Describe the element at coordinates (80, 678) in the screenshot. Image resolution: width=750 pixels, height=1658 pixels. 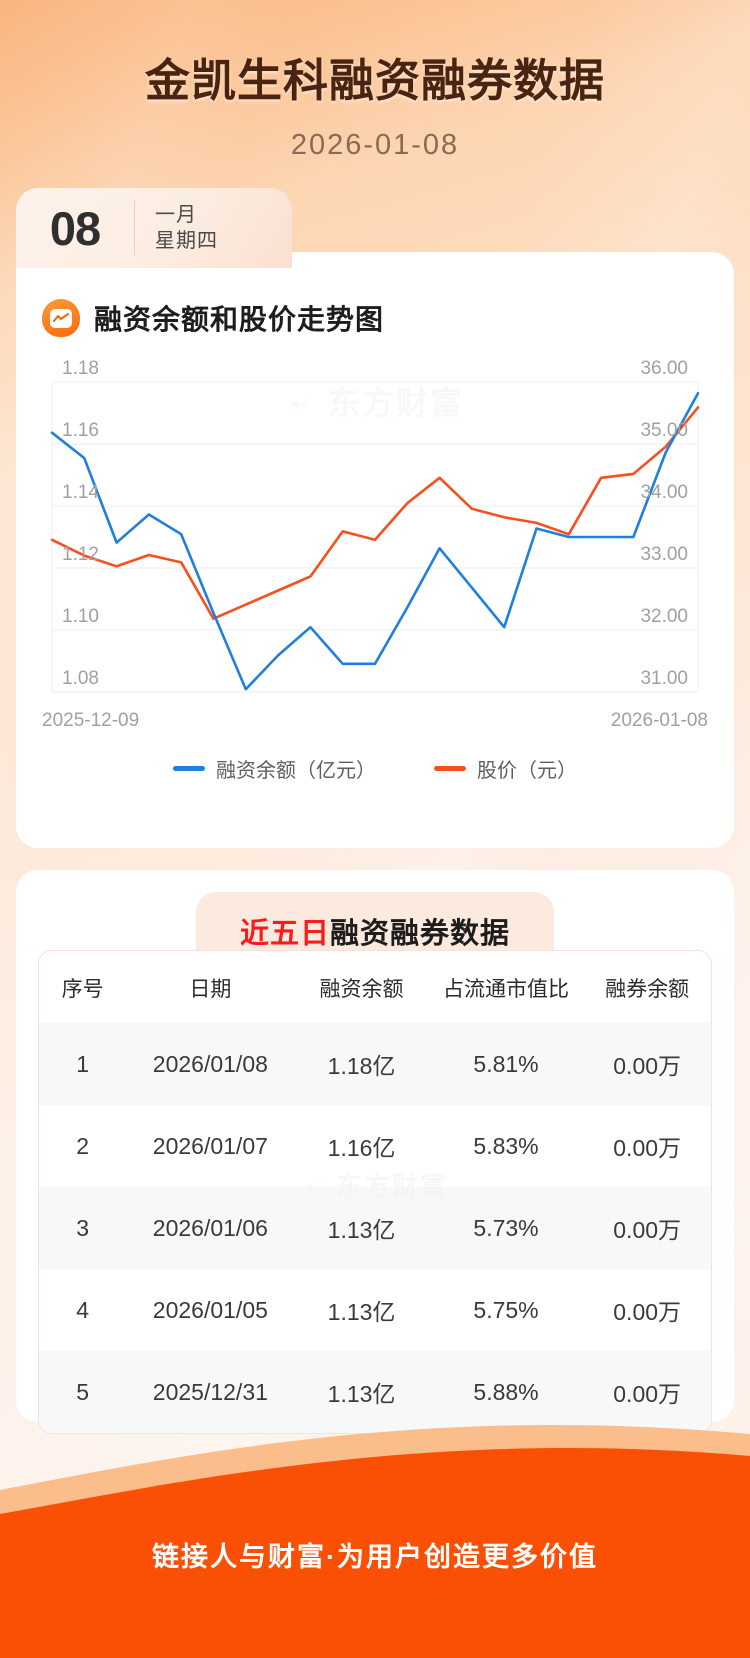
I see `chart-left-tick: 1.08` at that location.